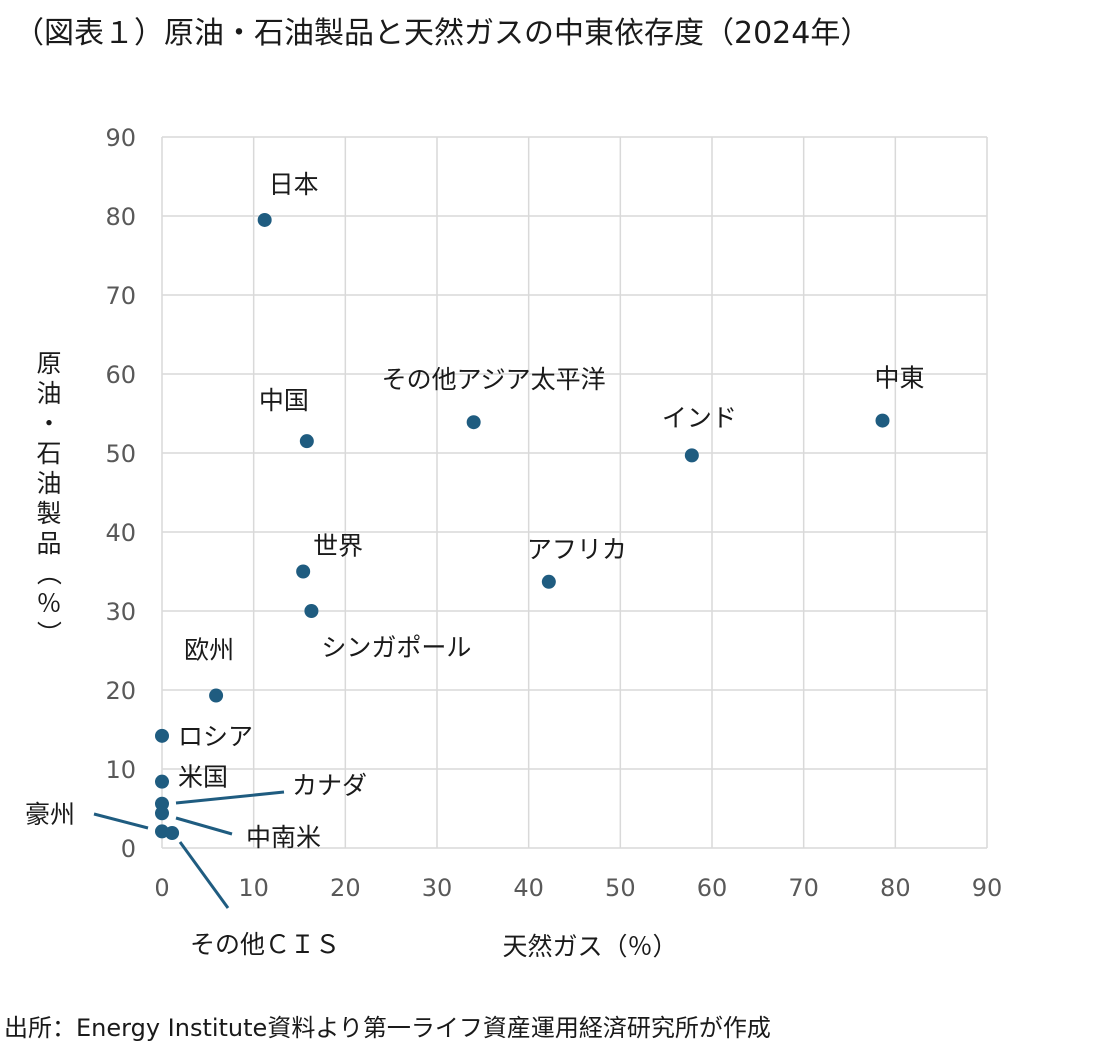  What do you see at coordinates (48, 513) in the screenshot?
I see `y-axis-label-char: 製` at bounding box center [48, 513].